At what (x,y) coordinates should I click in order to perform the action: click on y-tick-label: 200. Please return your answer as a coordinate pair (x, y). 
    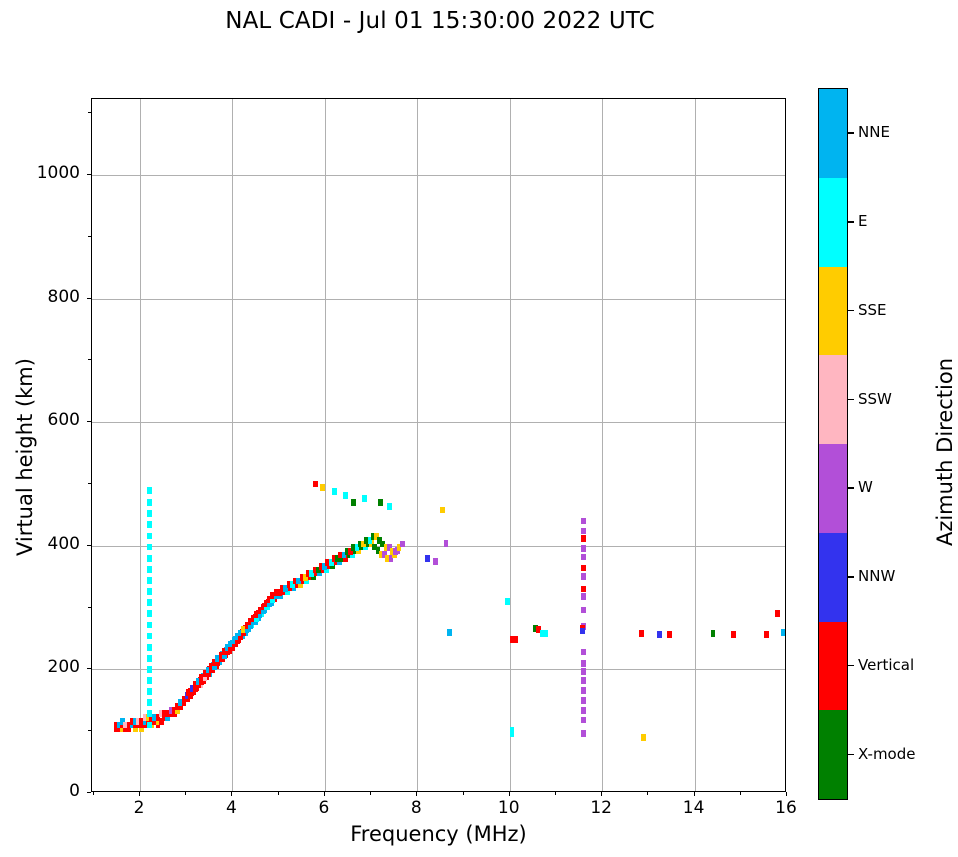
    Looking at the image, I should click on (63, 667).